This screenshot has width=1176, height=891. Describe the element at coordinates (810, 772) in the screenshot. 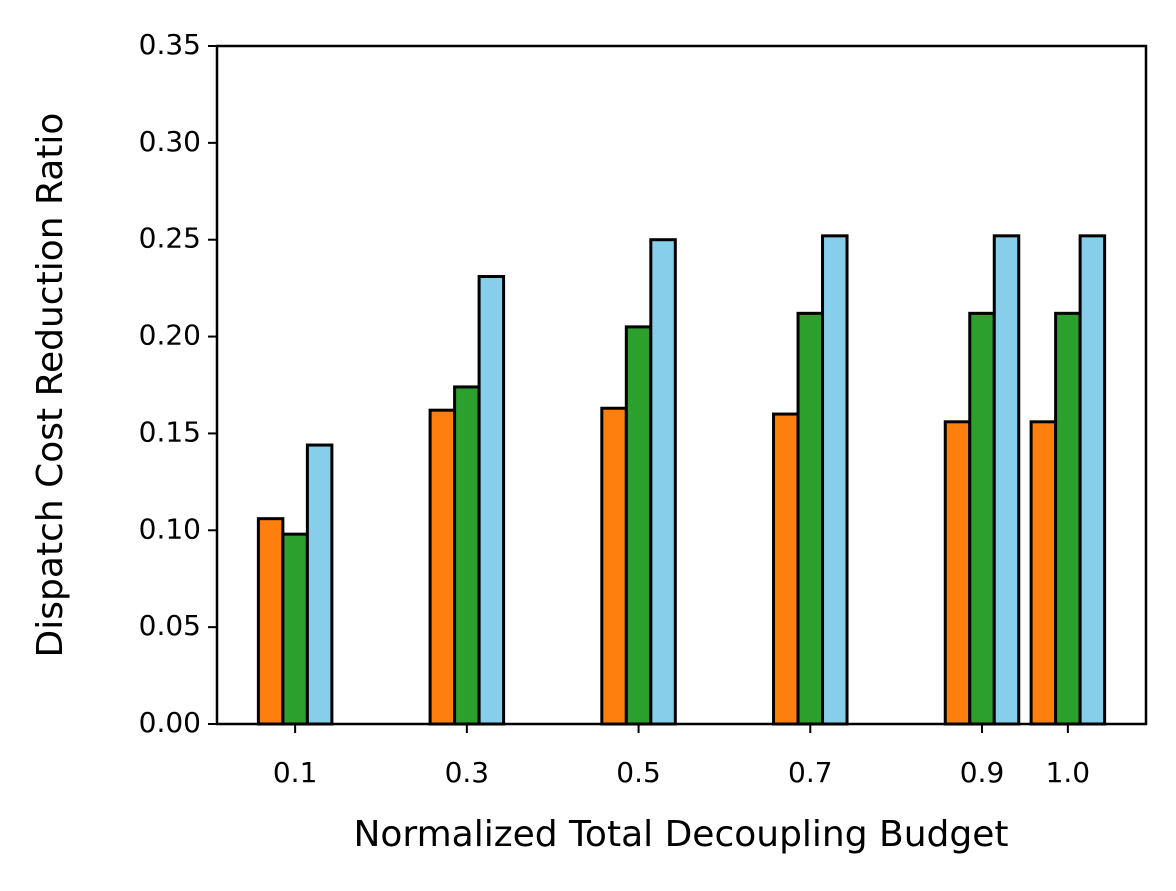

I see `x-tick-label: 0.7` at that location.